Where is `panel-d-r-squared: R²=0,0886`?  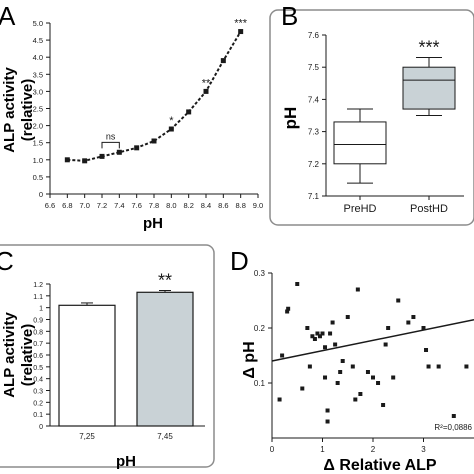
panel-d-r-squared: R²=0,0886 is located at coordinates (453, 427).